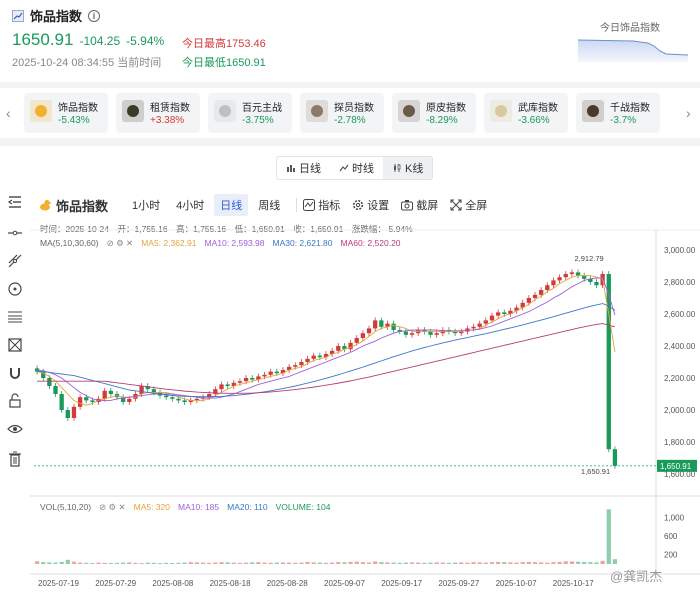  I want to click on vol-legend-controls: ⊘ ⚙ ✕, so click(112, 507).